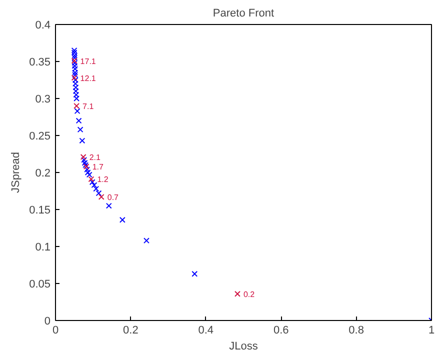 This screenshot has height=357, width=439. What do you see at coordinates (40, 62) in the screenshot?
I see `y-tick-label: 0.35` at bounding box center [40, 62].